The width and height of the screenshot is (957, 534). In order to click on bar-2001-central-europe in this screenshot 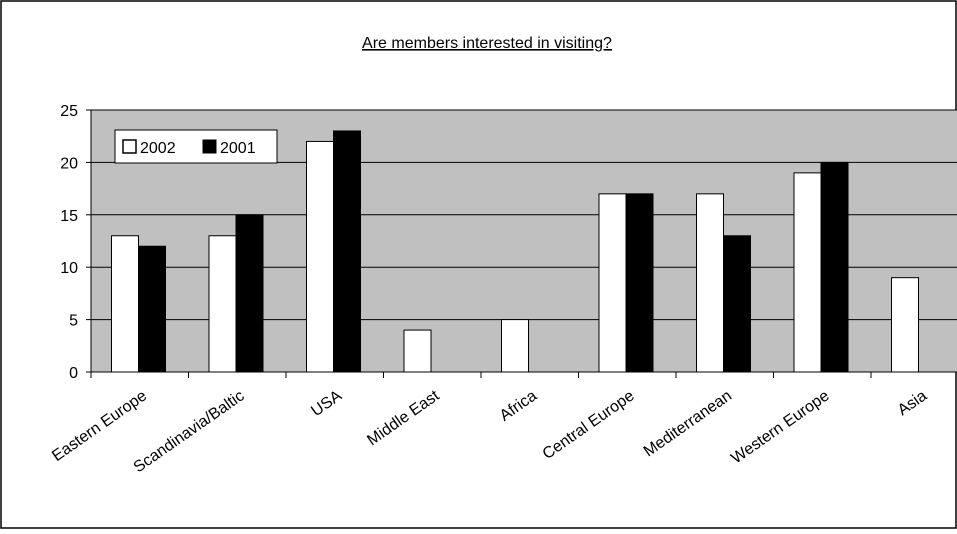, I will do `click(639, 283)`.